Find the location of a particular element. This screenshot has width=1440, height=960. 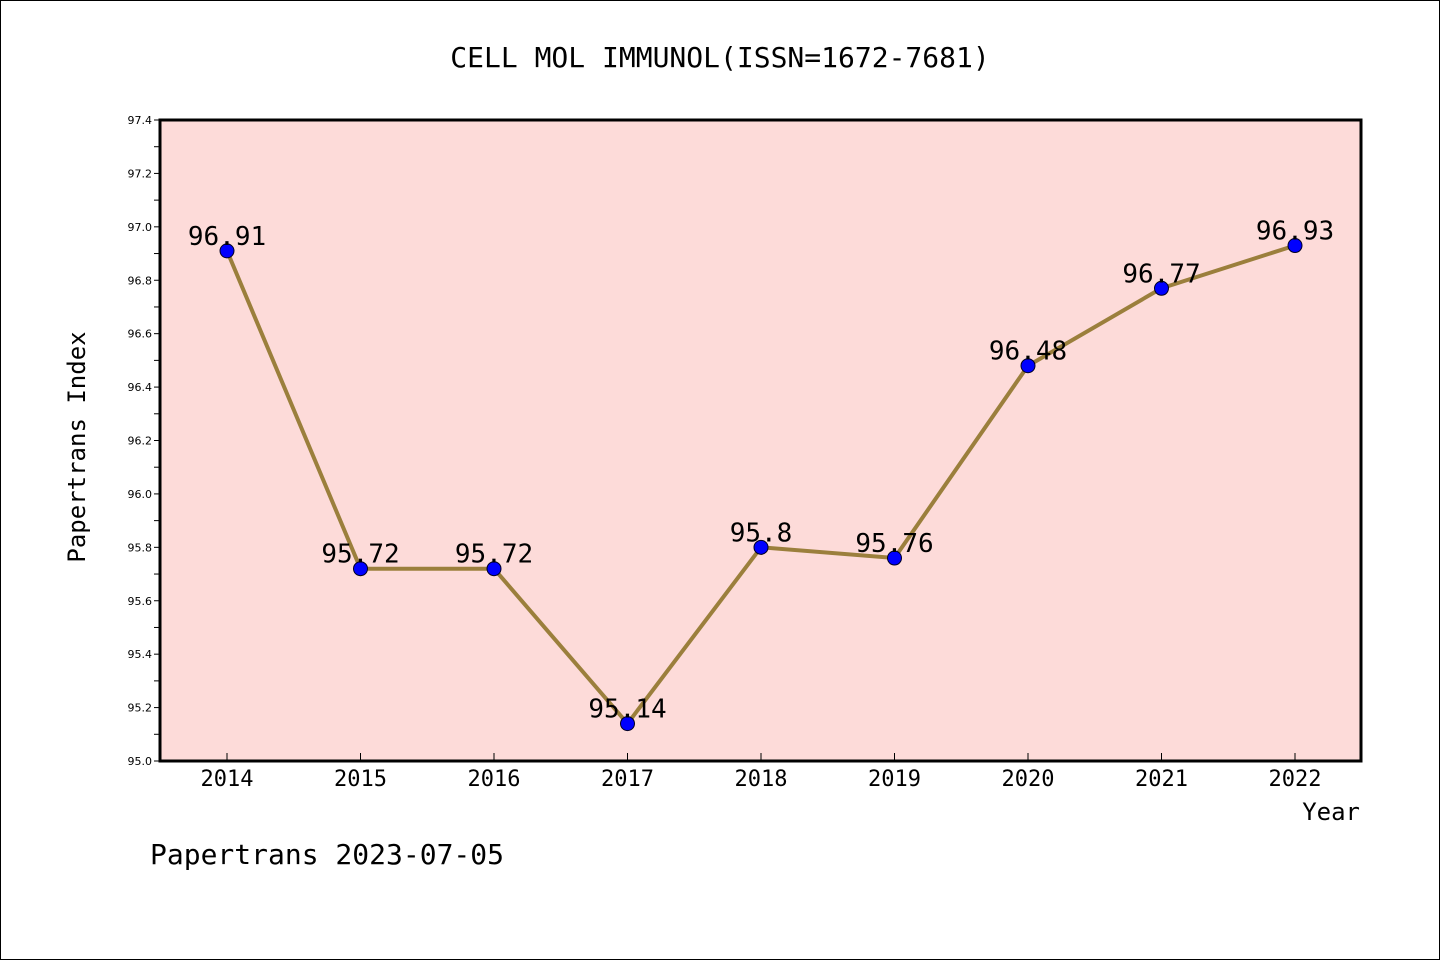

y-tick-label: 97.4 is located at coordinates (140, 120).